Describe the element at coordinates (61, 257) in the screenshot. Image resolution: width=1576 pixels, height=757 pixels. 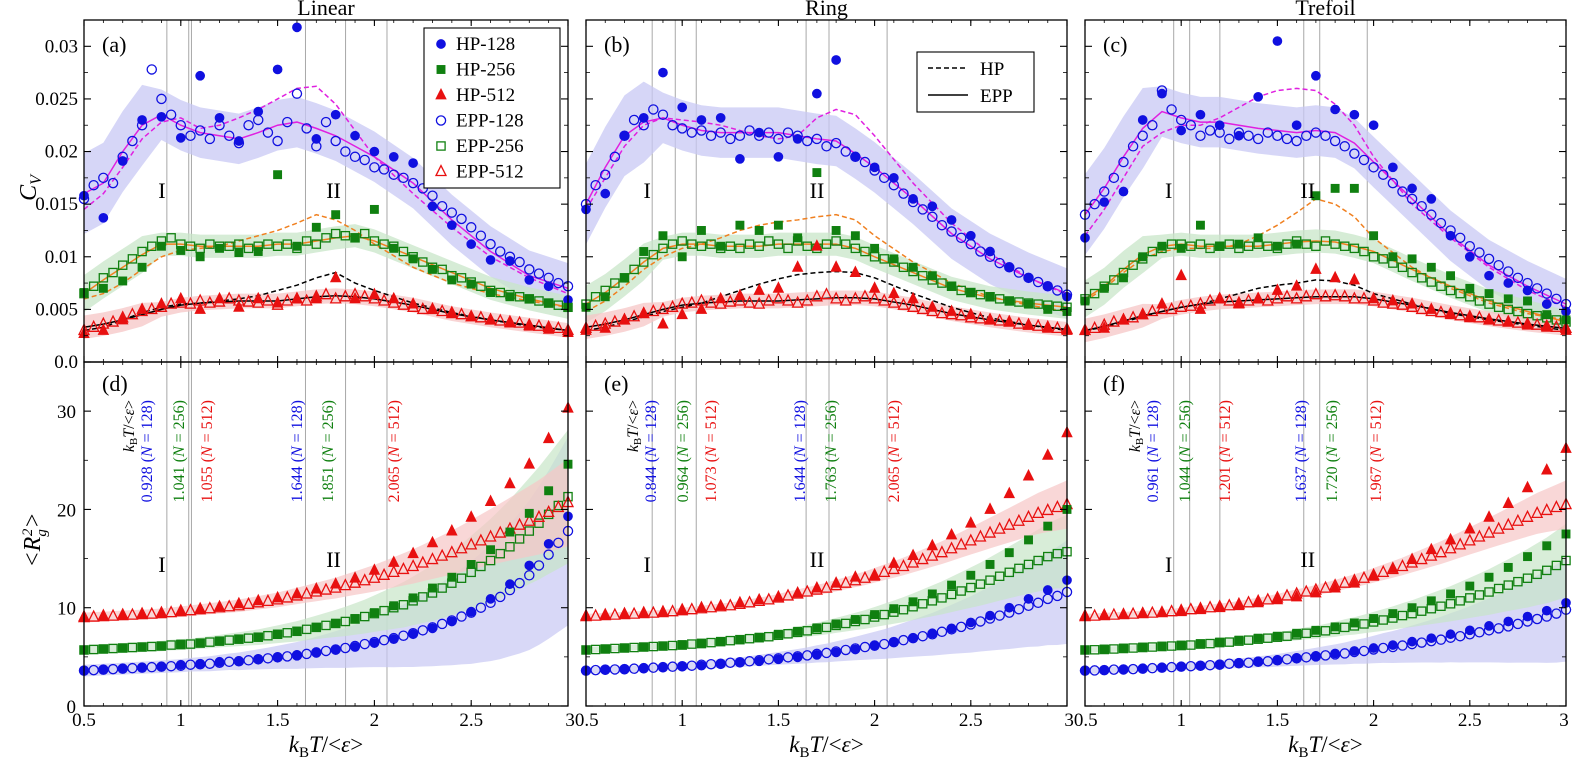
I see `cv-tick-label: 0.01` at that location.